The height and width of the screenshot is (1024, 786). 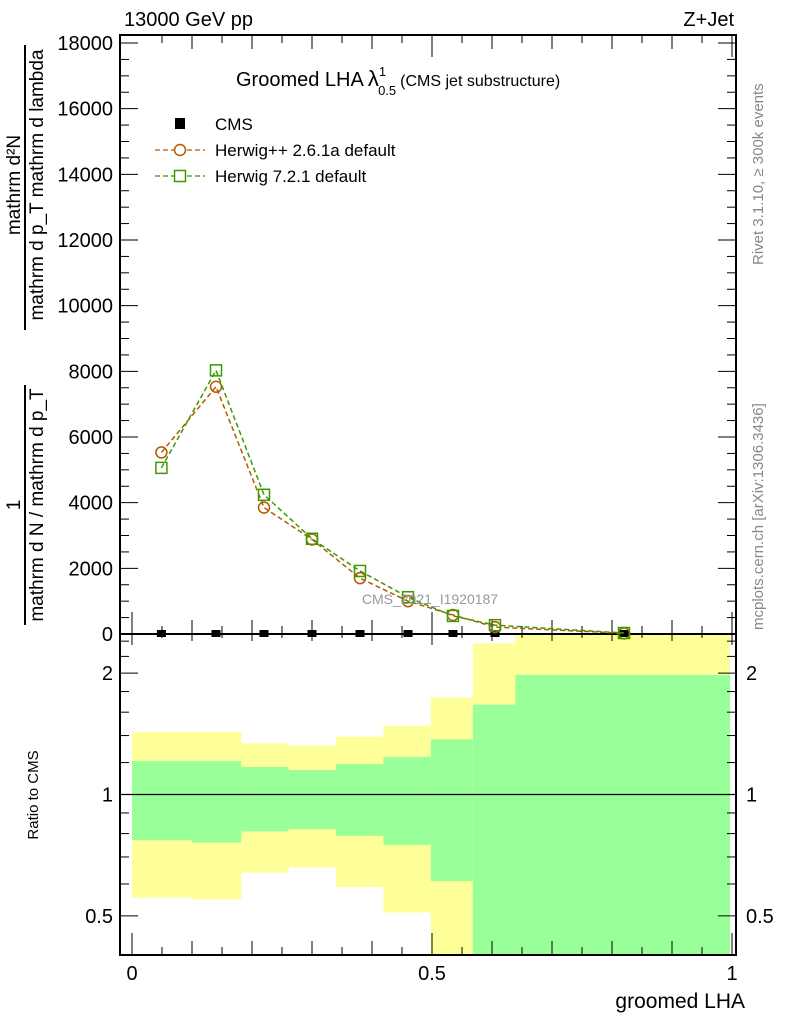 What do you see at coordinates (131, 974) in the screenshot?
I see `x-tick-label: 0` at bounding box center [131, 974].